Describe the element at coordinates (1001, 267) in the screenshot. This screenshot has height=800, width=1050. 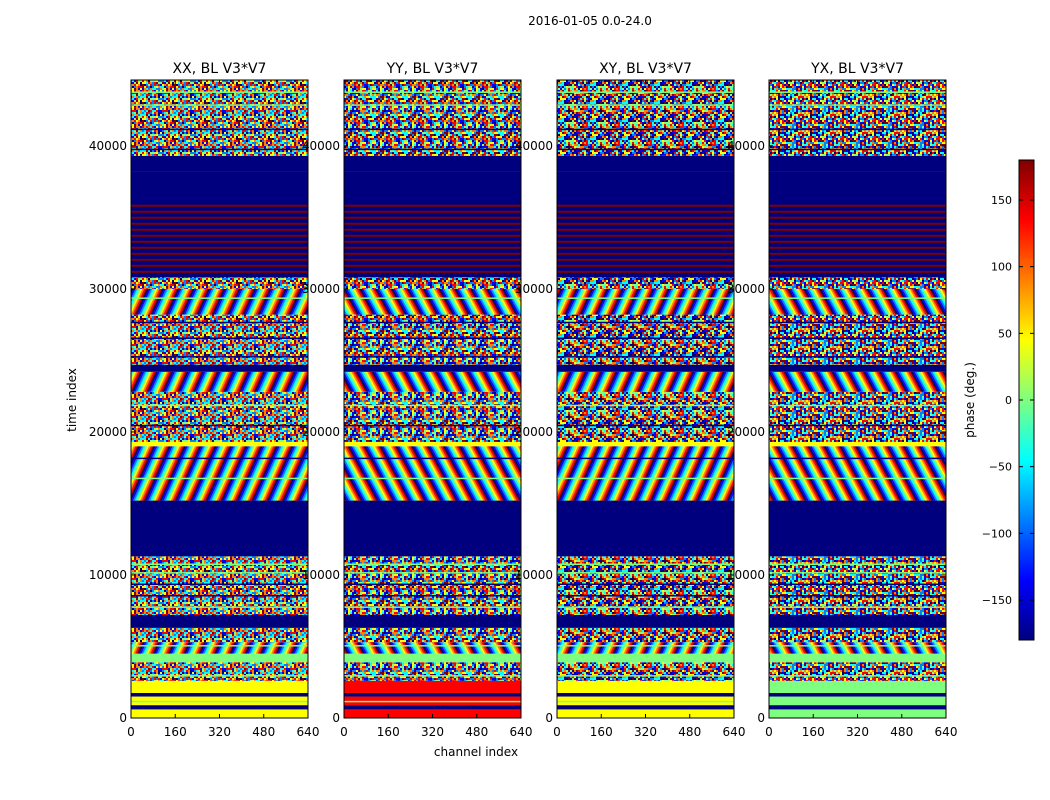
I see `colorbar-tick-label: 100` at that location.